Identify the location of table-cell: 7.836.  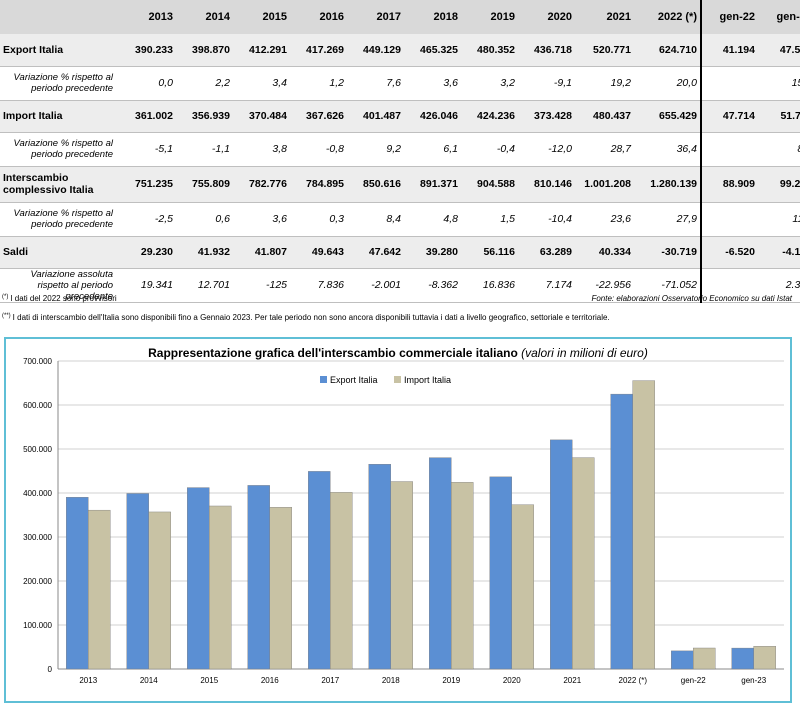
(318, 285).